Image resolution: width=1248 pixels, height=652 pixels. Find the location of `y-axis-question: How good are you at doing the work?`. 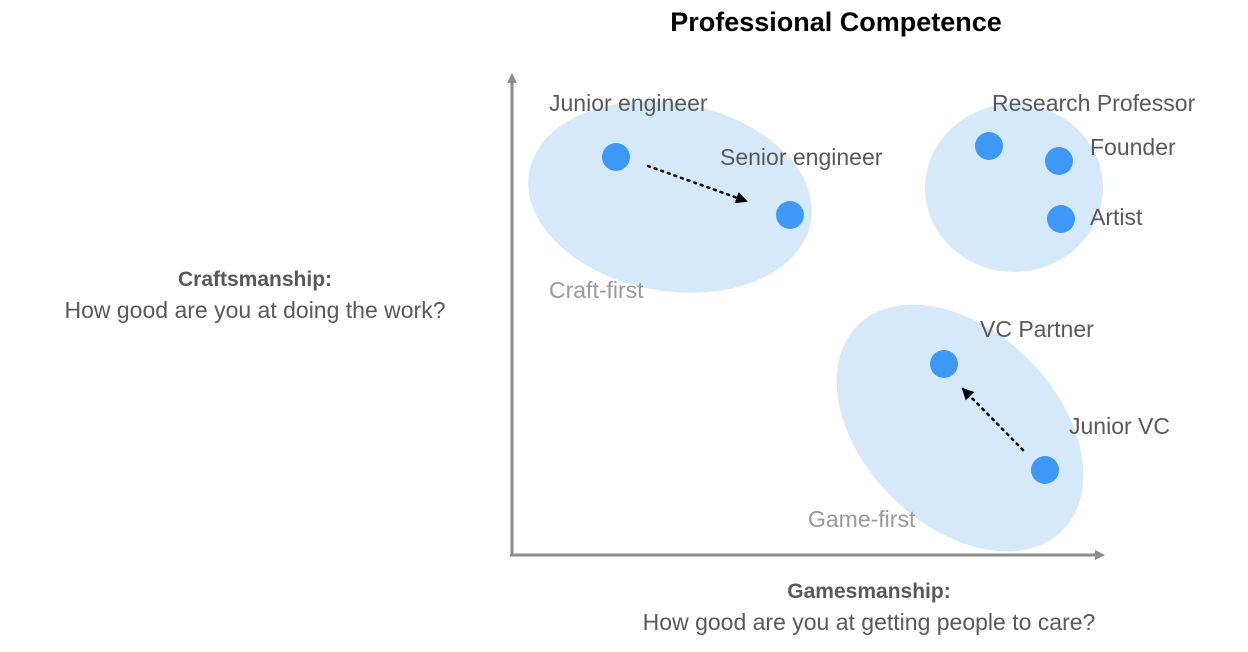

y-axis-question: How good are you at doing the work? is located at coordinates (254, 310).